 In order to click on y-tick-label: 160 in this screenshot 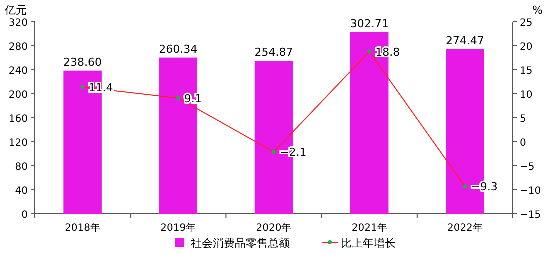, I will do `click(18, 119)`.